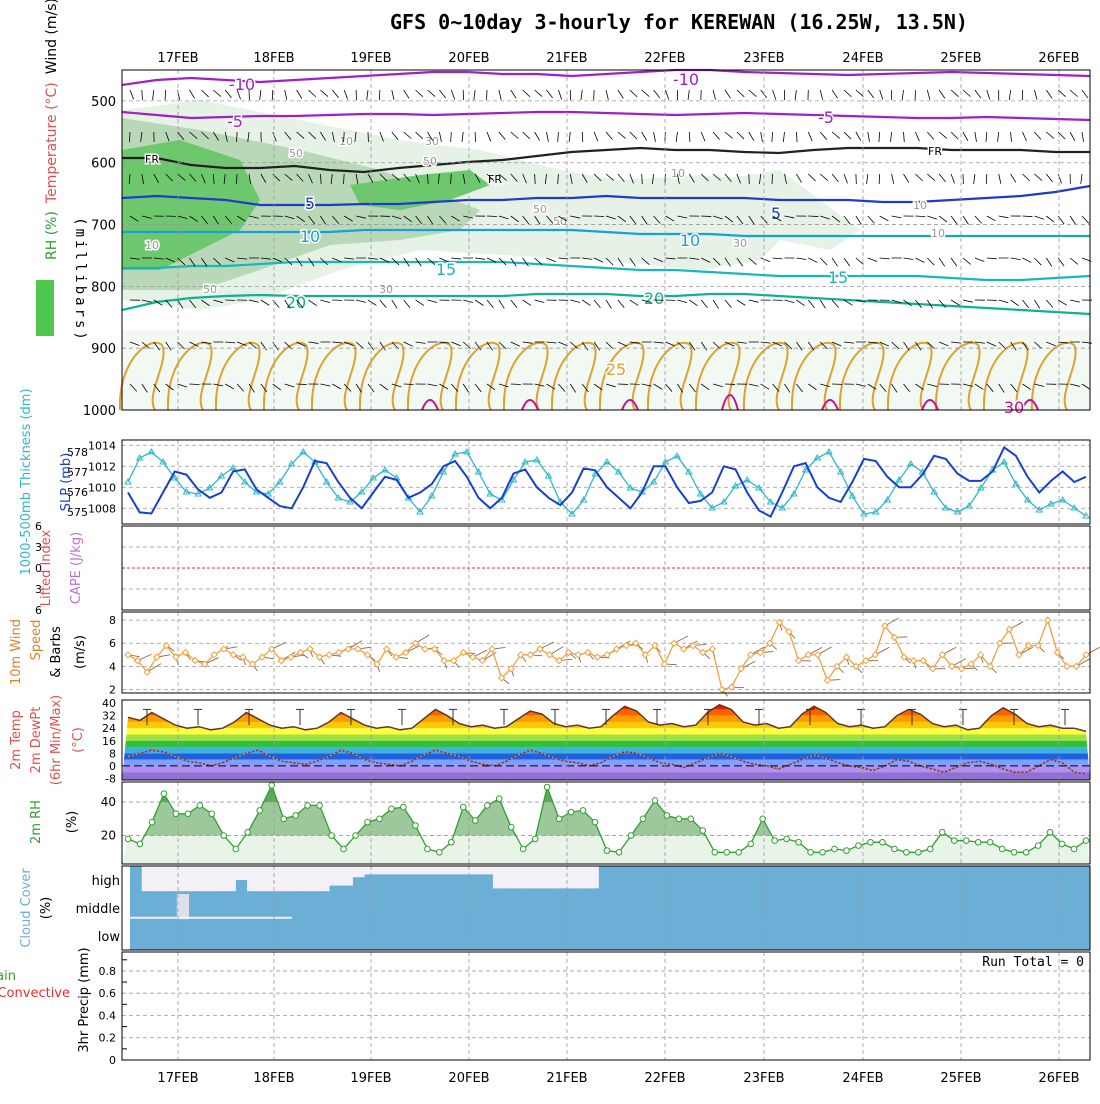  What do you see at coordinates (56, 740) in the screenshot?
I see `temp-ylabel-3: (6hr Min/Max)` at bounding box center [56, 740].